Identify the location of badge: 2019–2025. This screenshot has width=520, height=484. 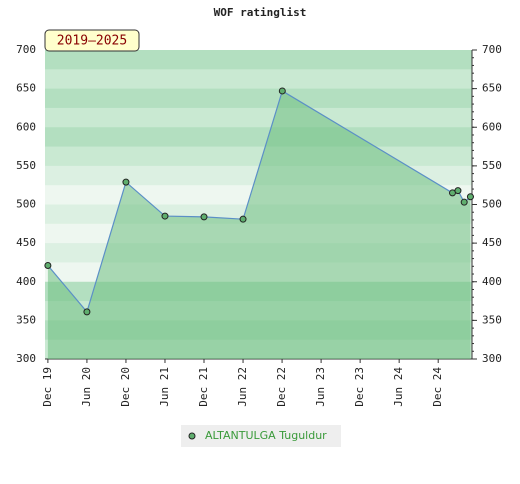
(92, 41).